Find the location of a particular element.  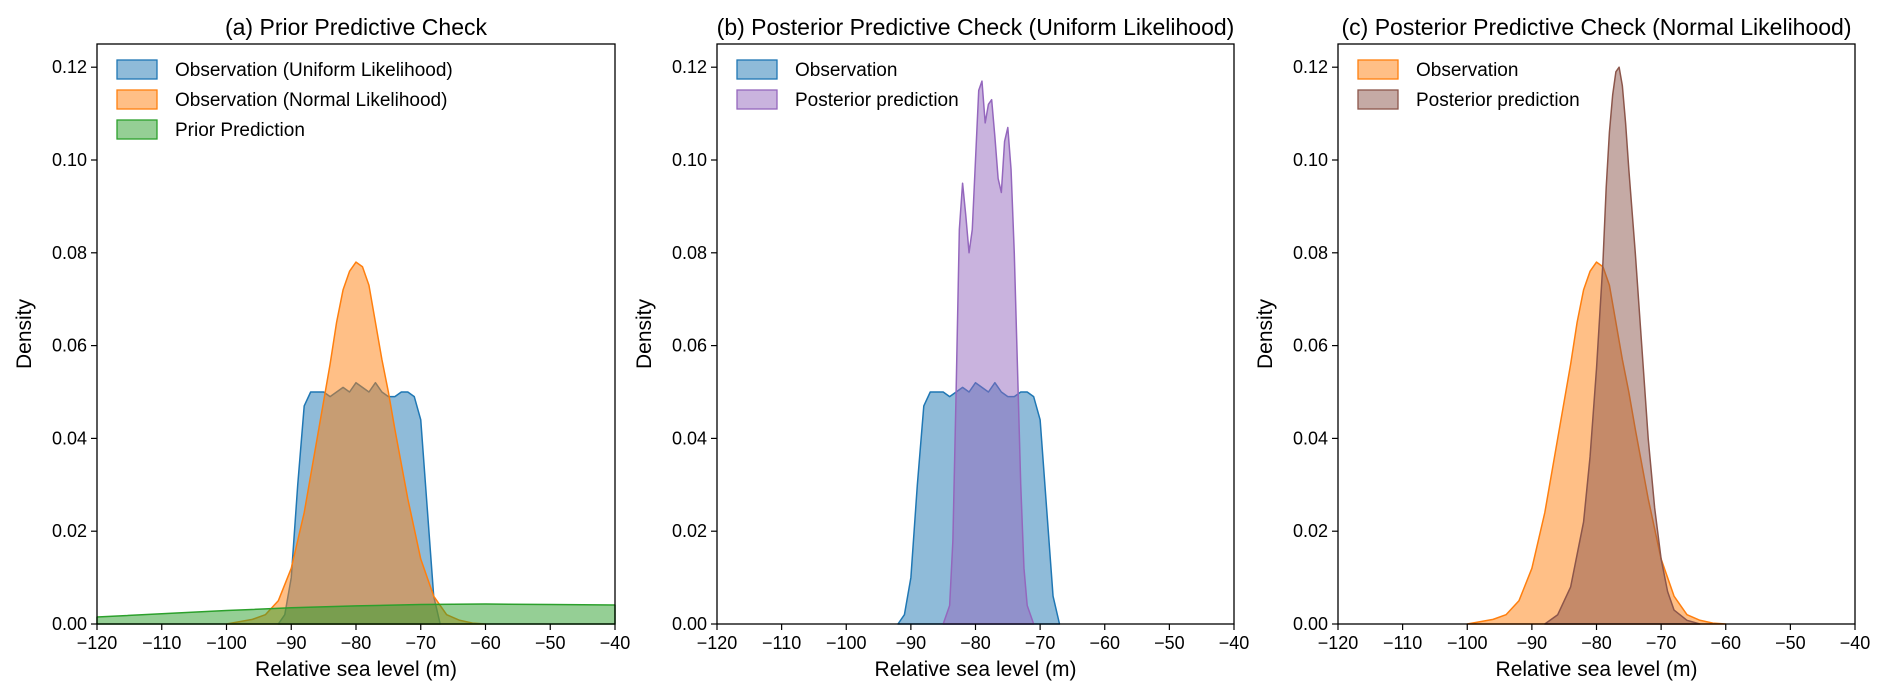

legend-entry: Observation (Normal Likelihood) is located at coordinates (311, 100).